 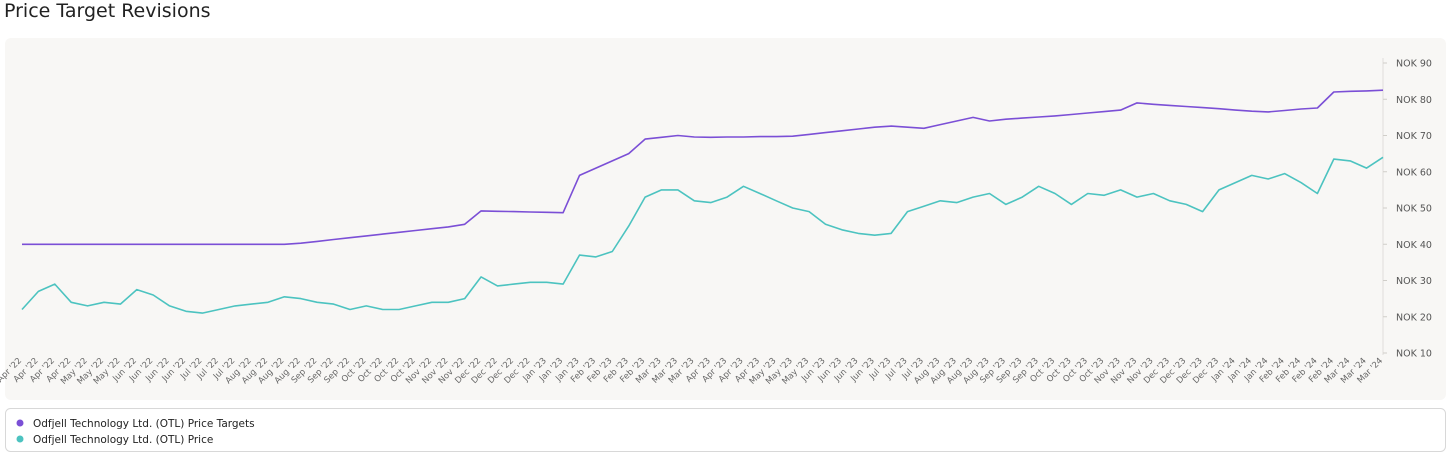 What do you see at coordinates (1414, 209) in the screenshot?
I see `y-tick-label: NOK 50` at bounding box center [1414, 209].